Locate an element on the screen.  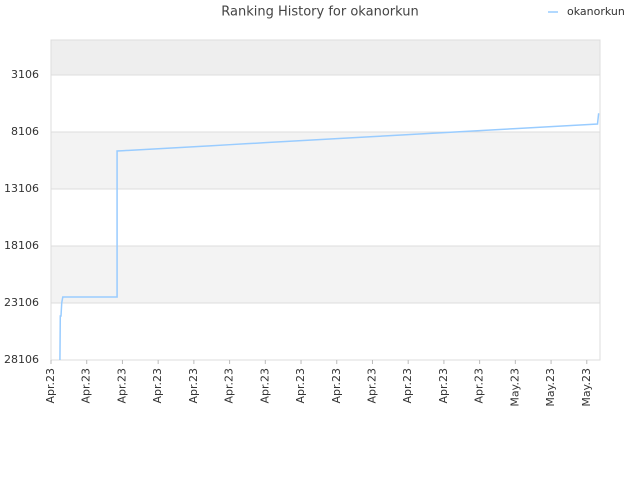
y-tick-label: 3106 is located at coordinates (25, 74).